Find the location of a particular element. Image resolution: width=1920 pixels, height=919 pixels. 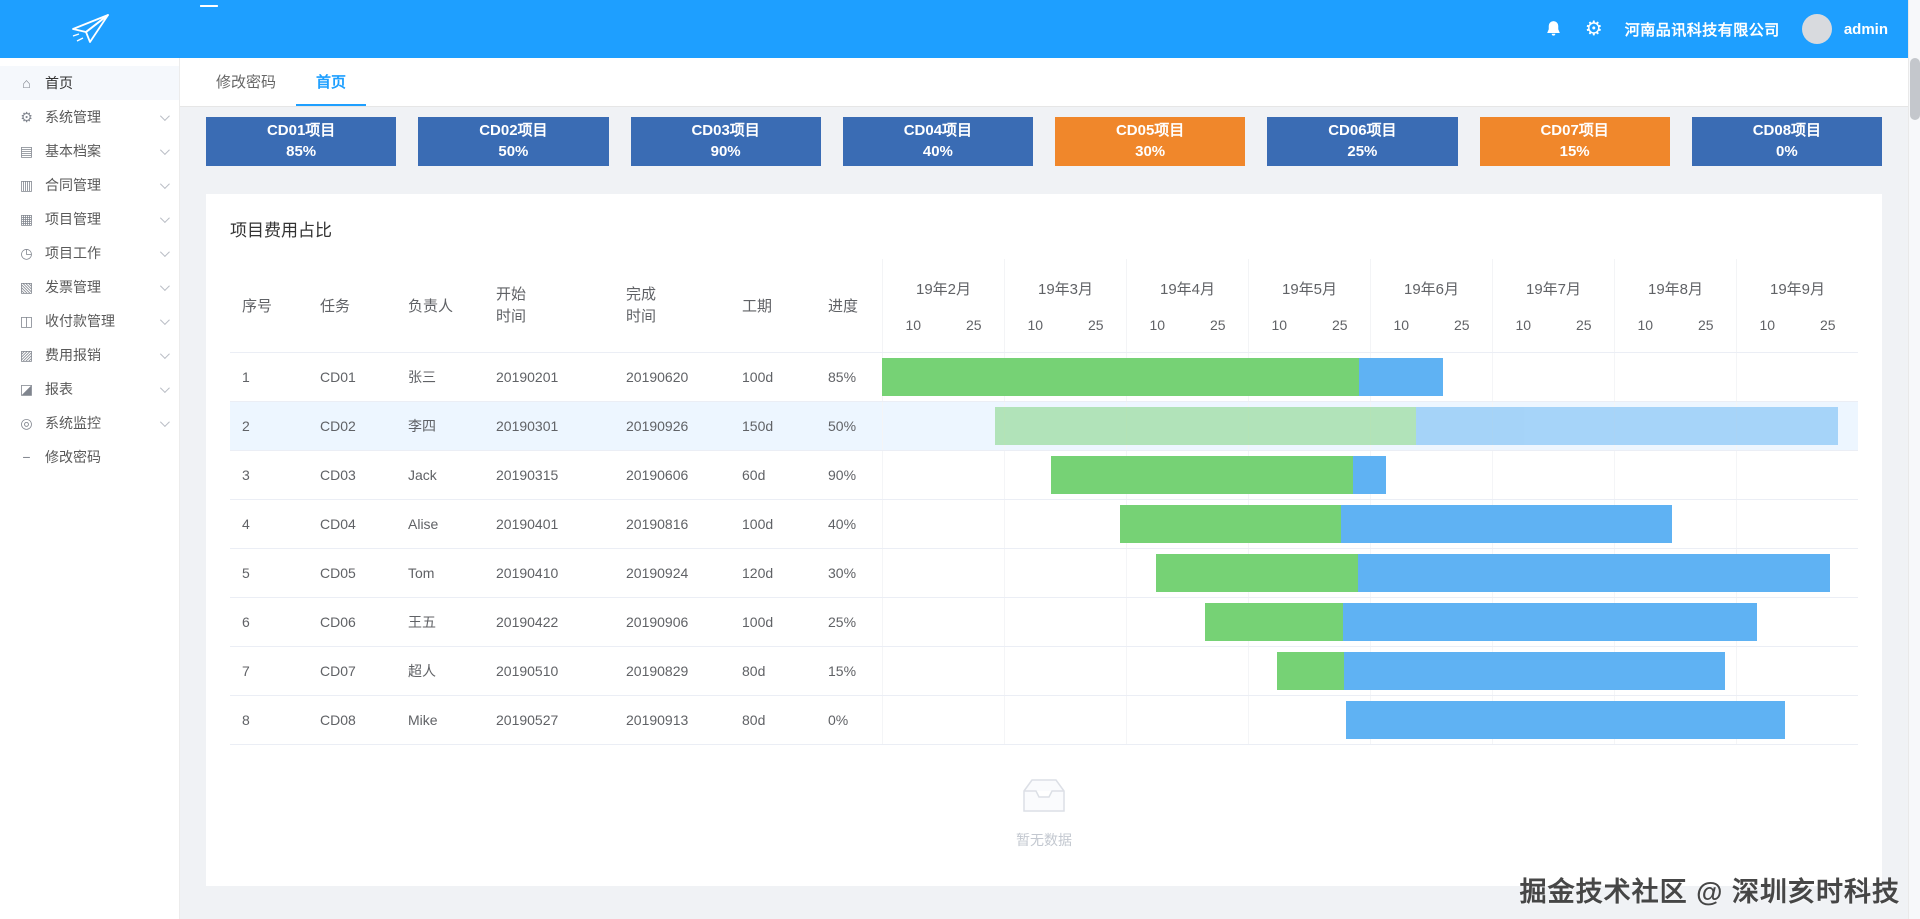

tab-home: 首页 is located at coordinates (331, 82).